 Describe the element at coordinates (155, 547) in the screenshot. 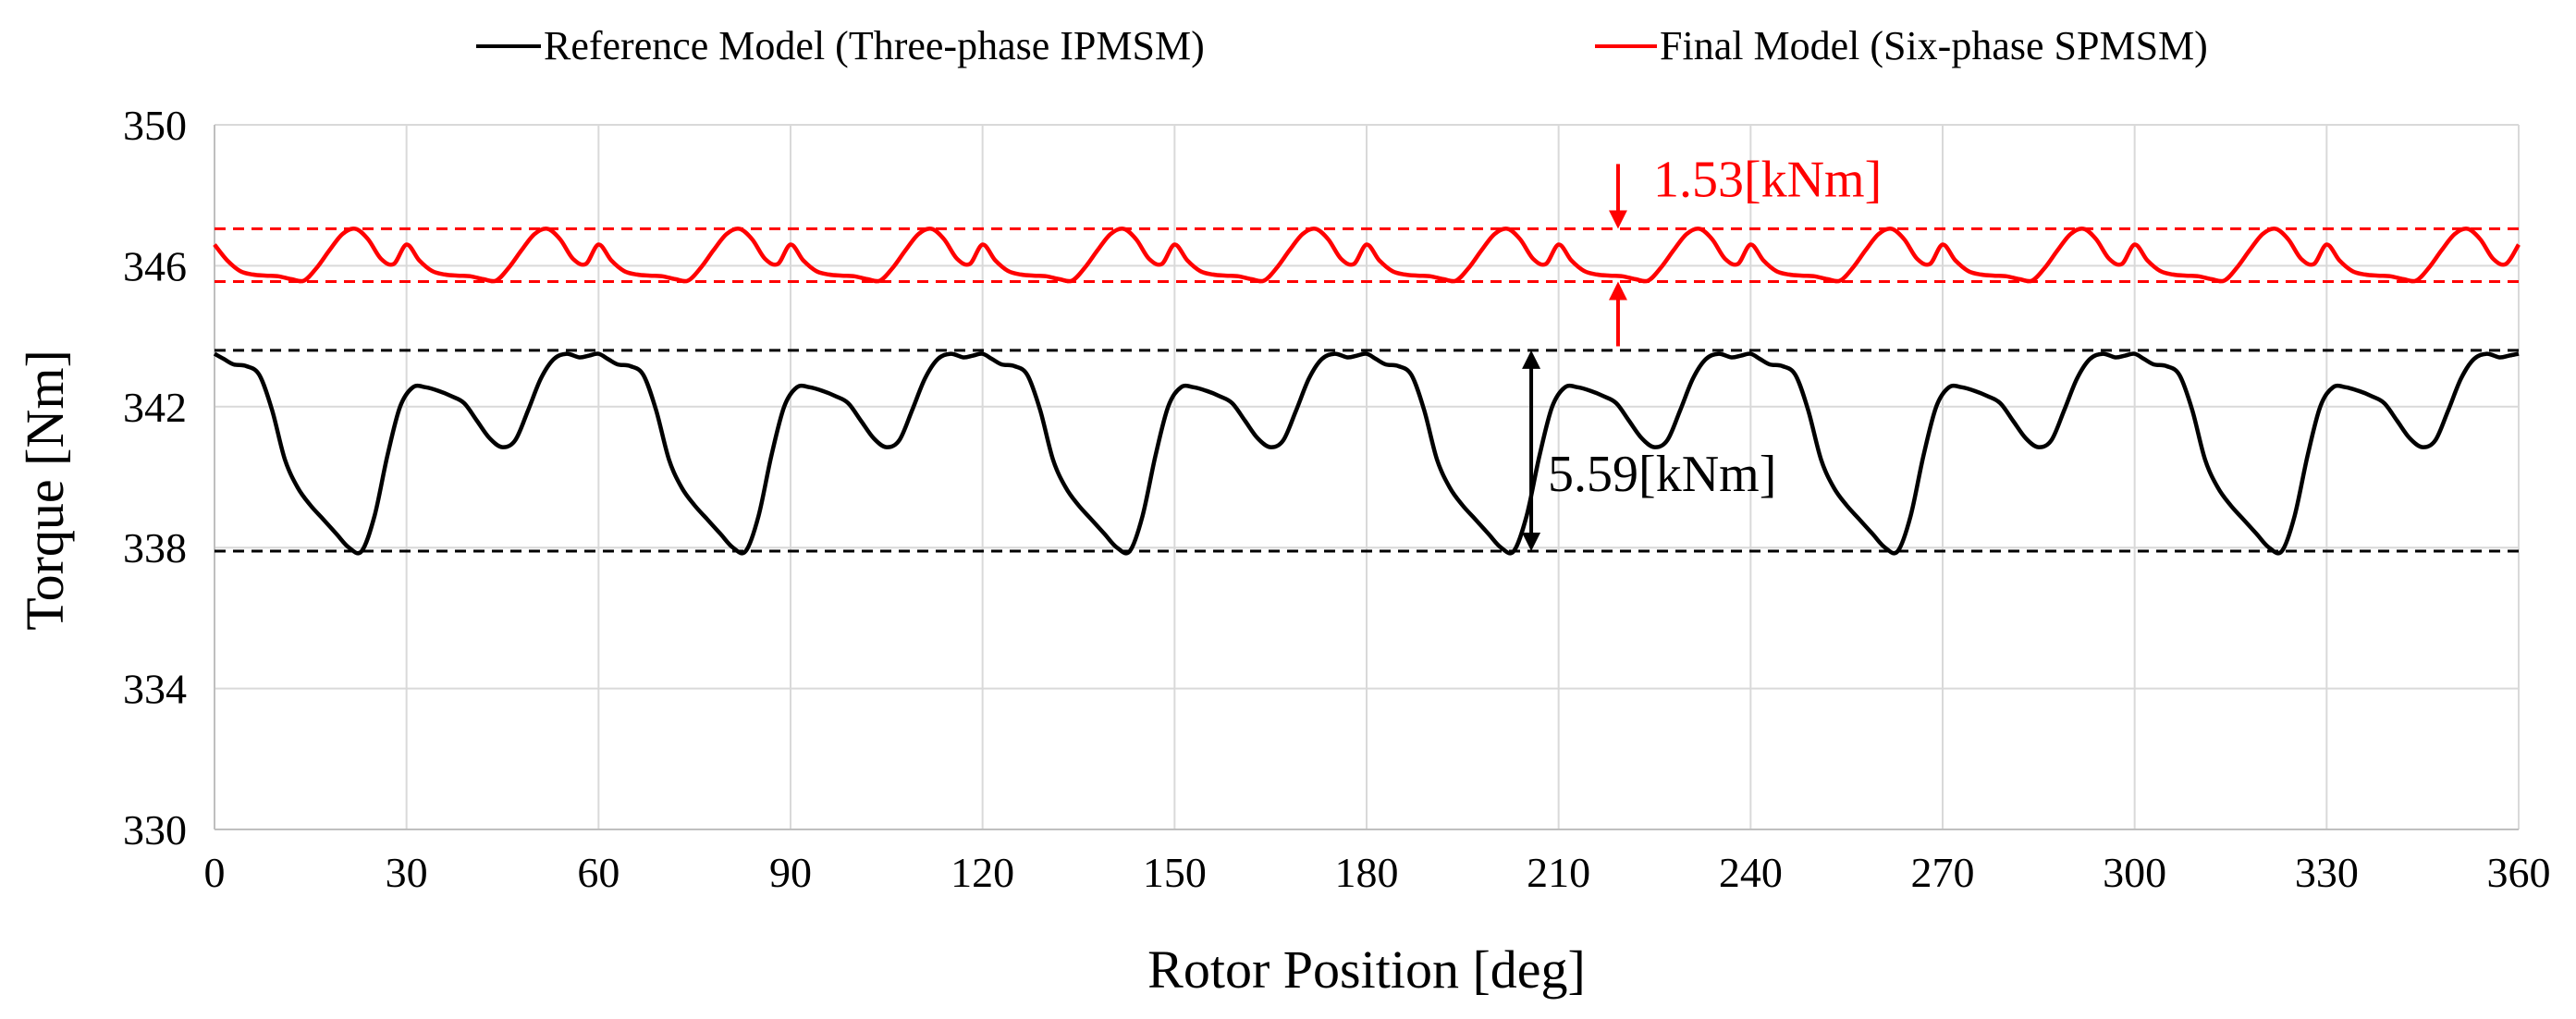

I see `y-tick-label-338: 338` at that location.